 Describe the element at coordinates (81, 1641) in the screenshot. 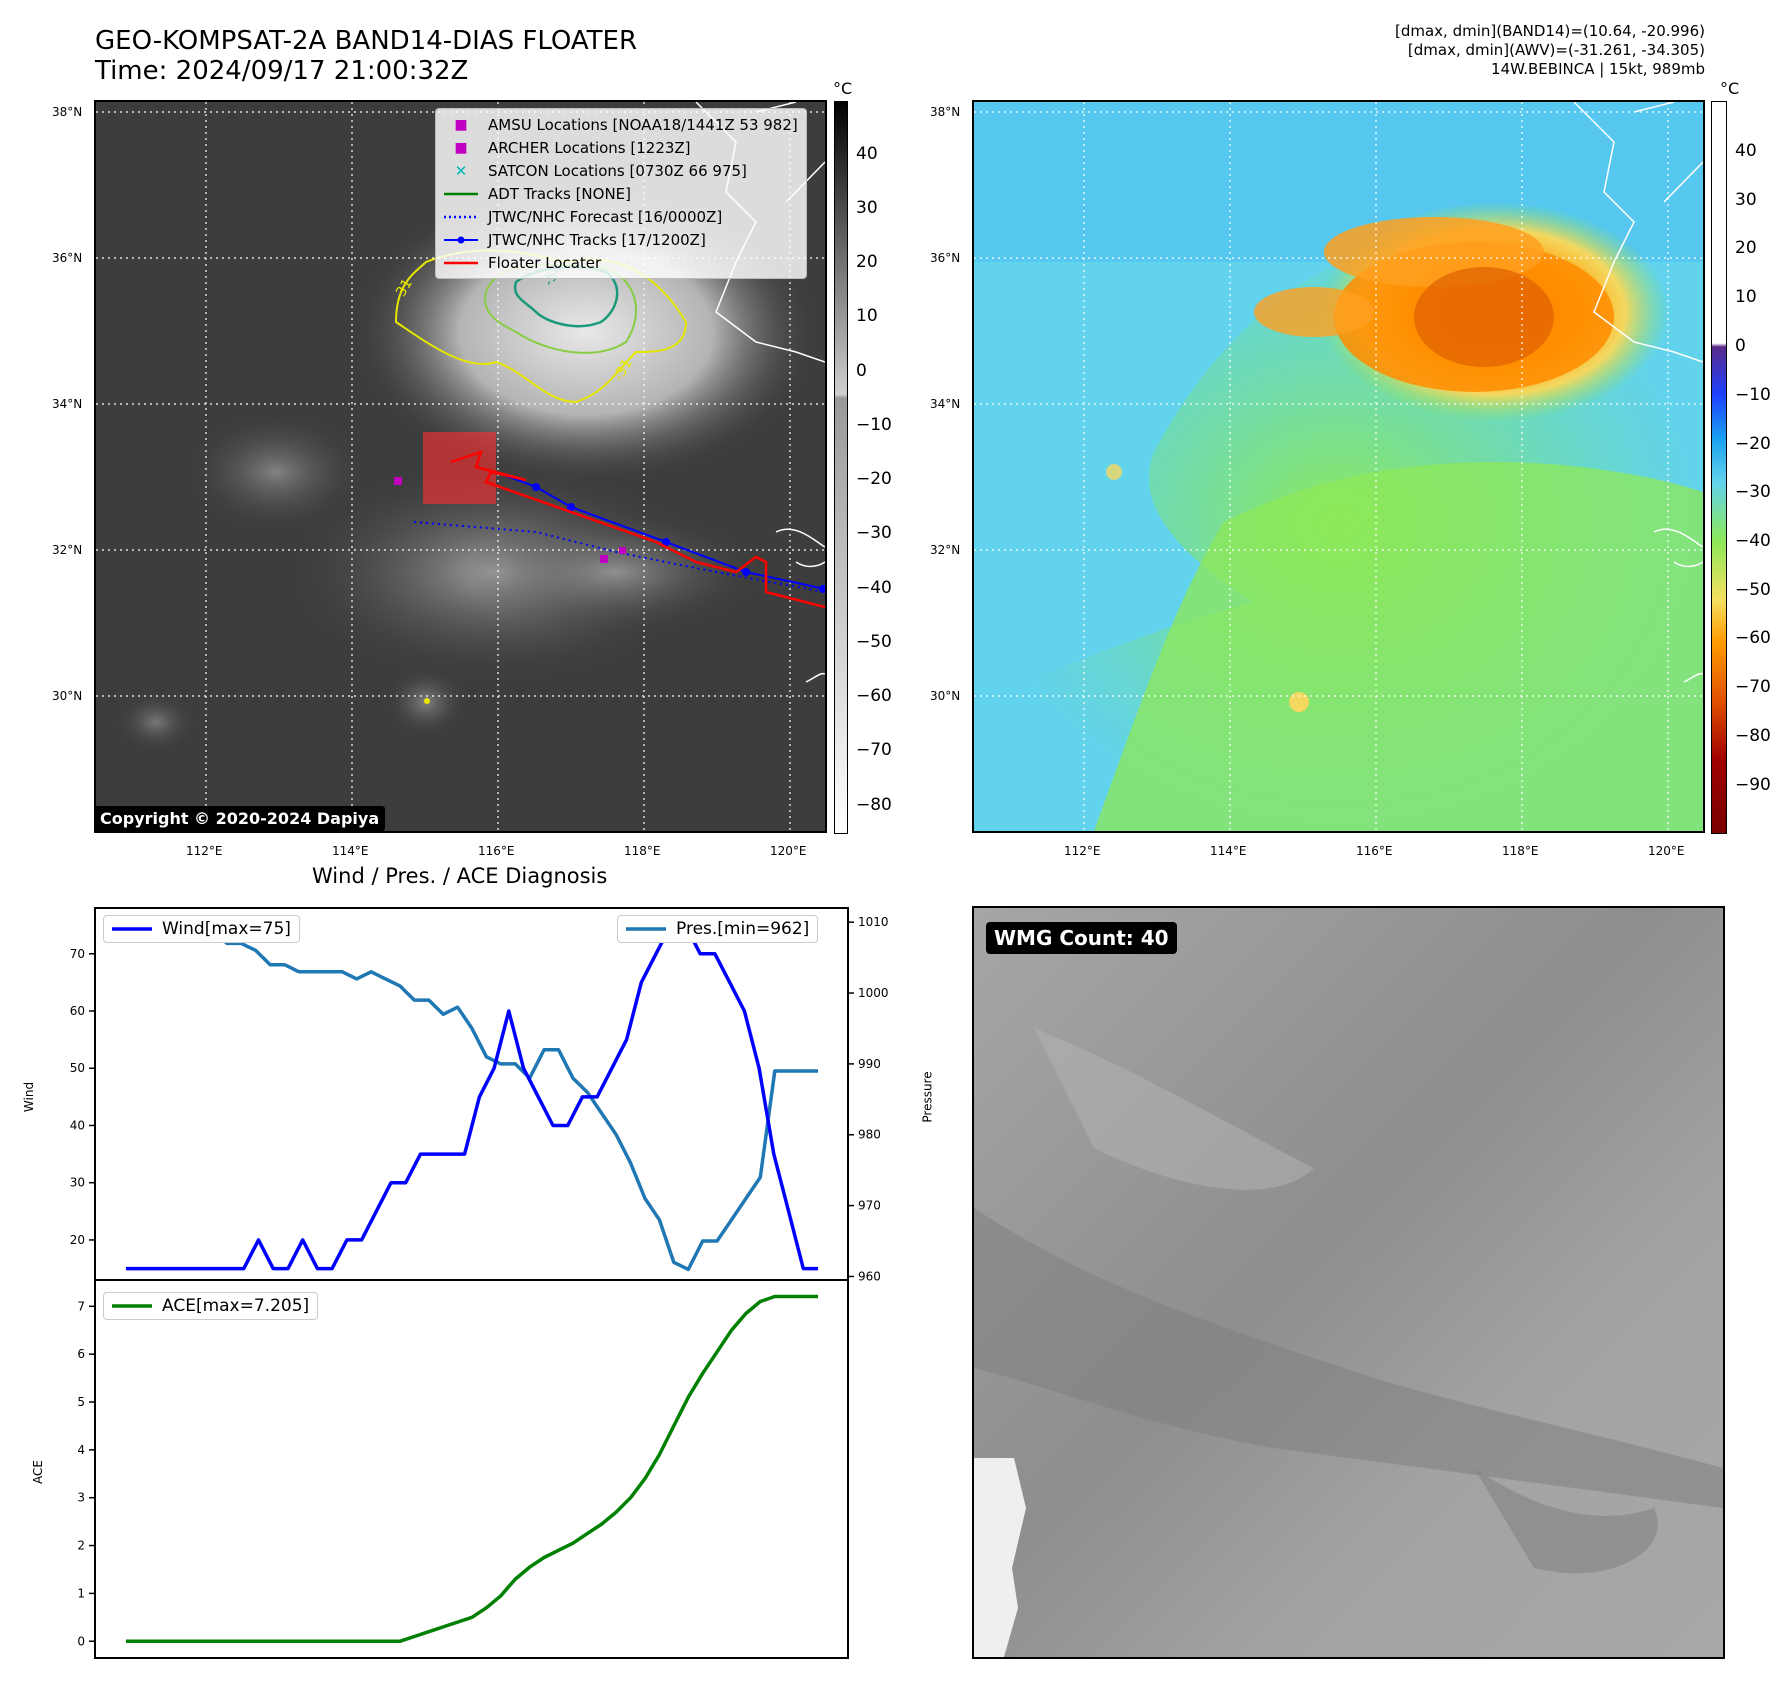

I see `ace-tick-label: 0` at that location.